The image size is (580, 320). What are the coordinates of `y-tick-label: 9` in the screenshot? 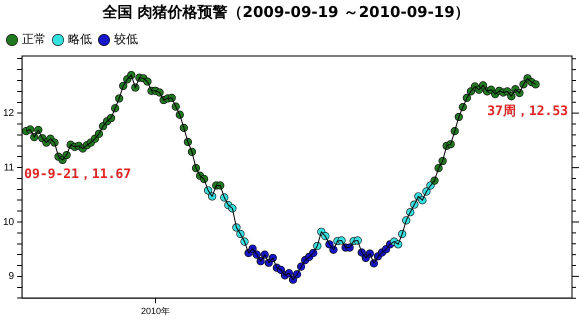 It's located at (11, 276).